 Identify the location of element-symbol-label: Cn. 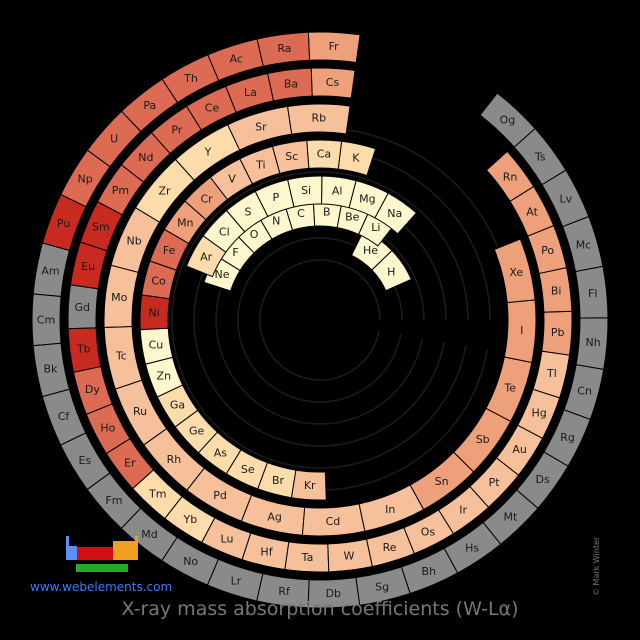
(584, 391).